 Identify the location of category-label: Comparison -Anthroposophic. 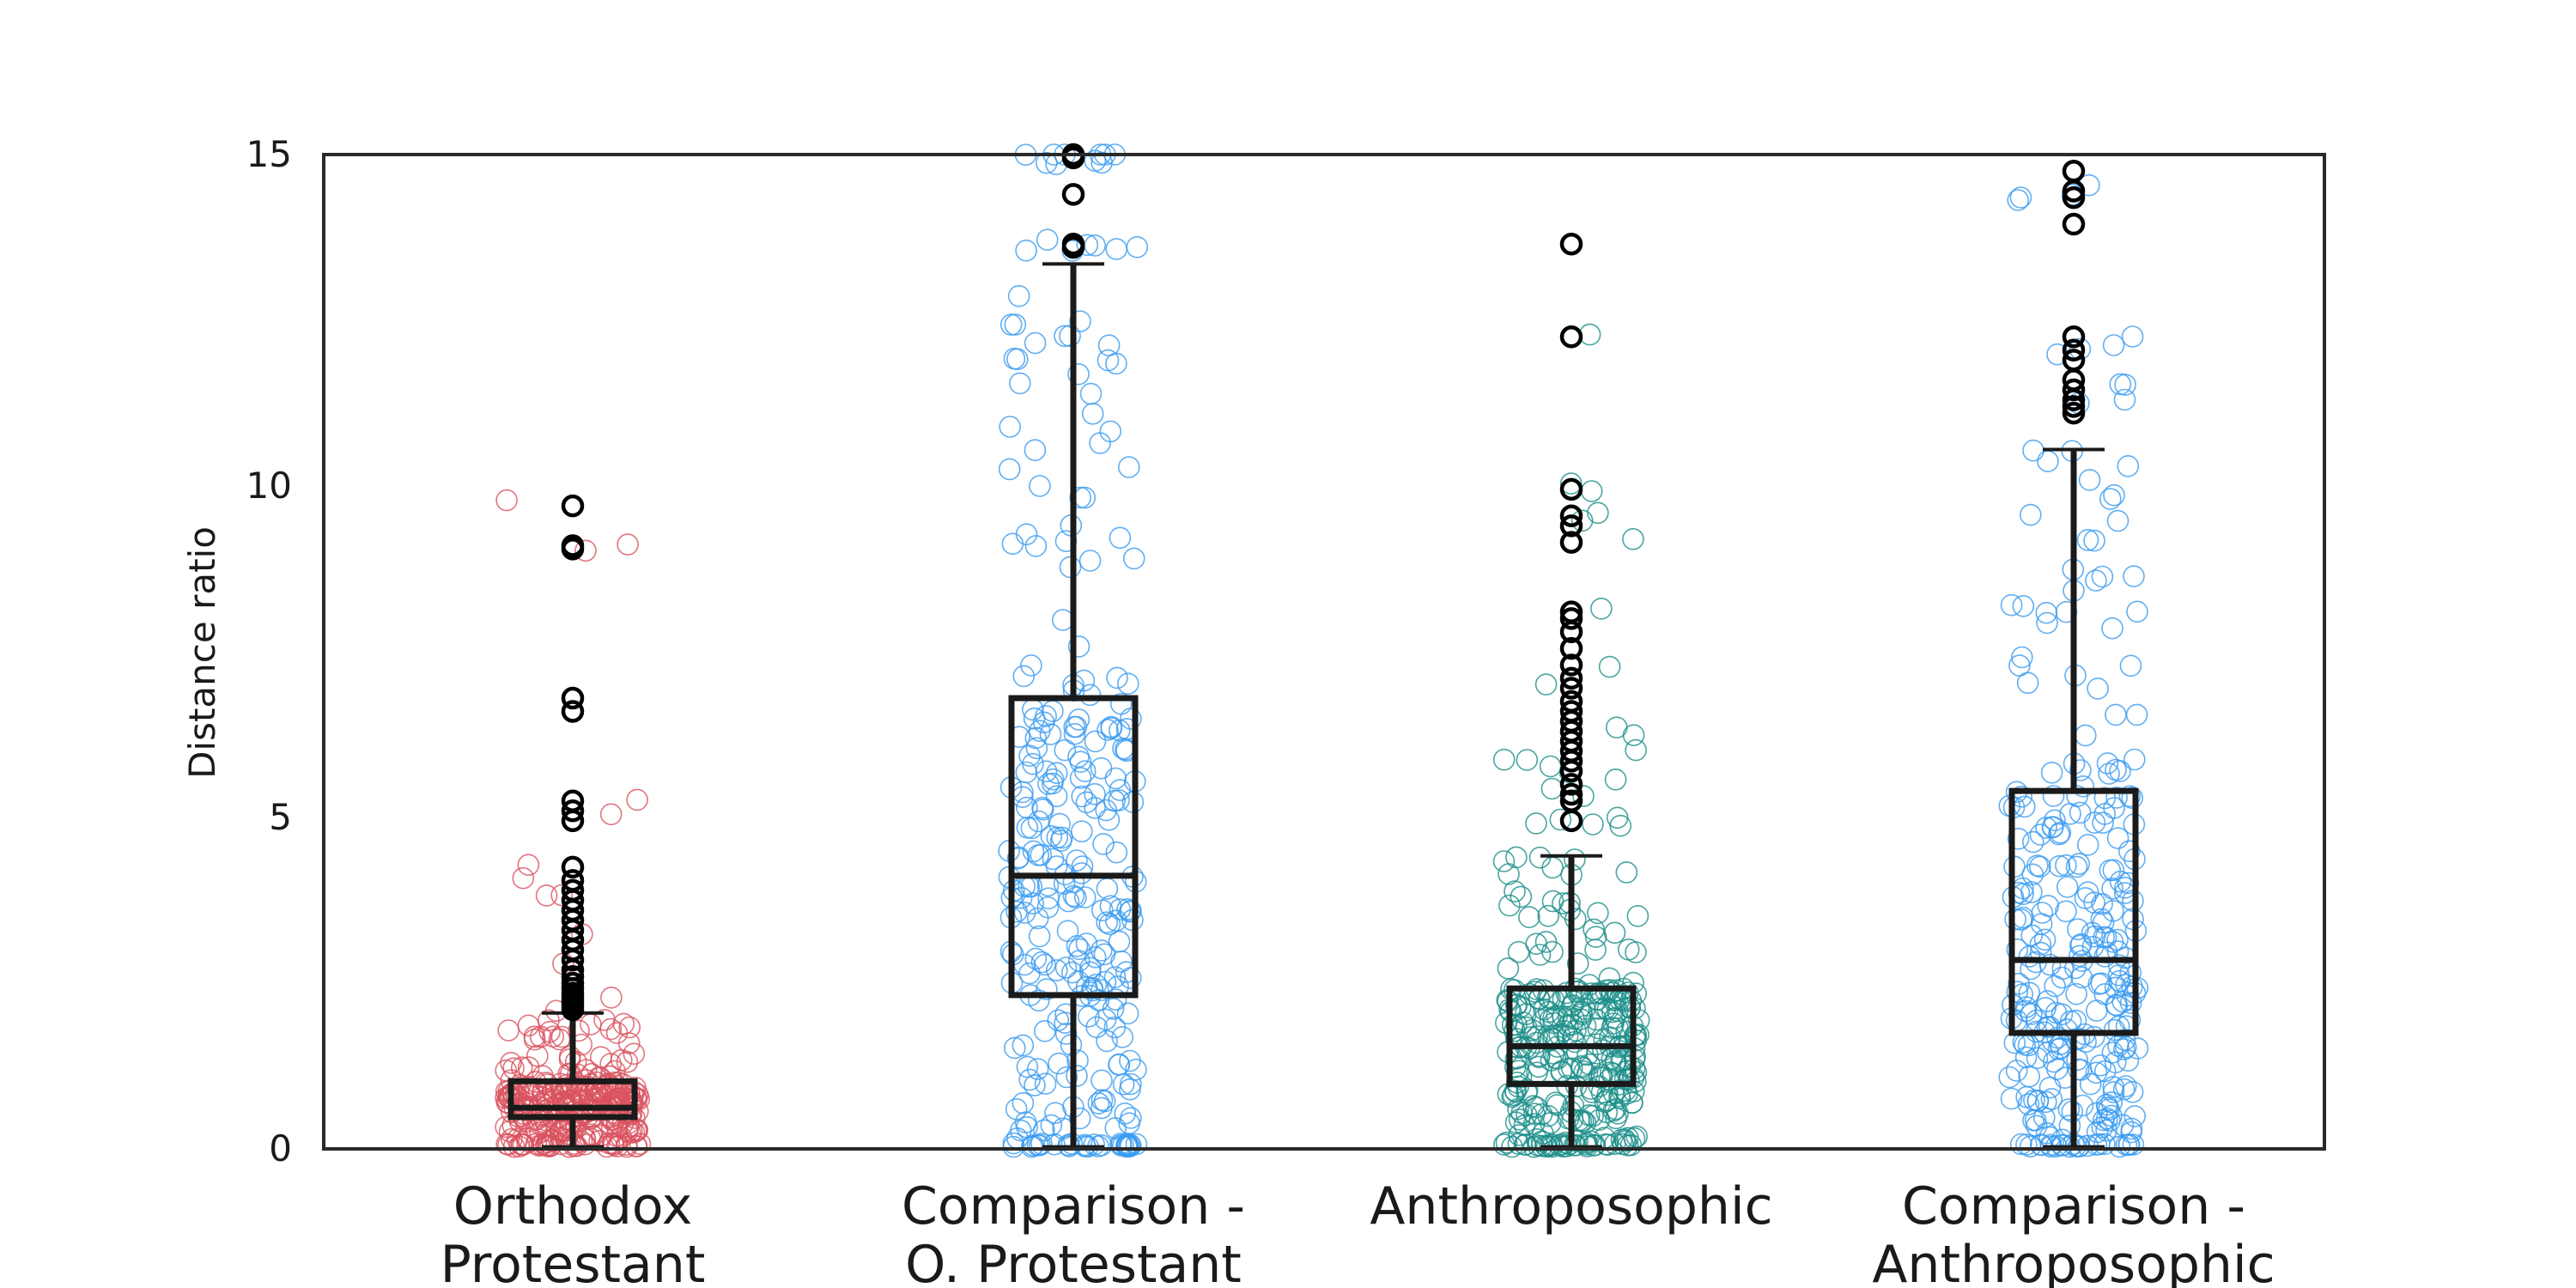
(2073, 1232).